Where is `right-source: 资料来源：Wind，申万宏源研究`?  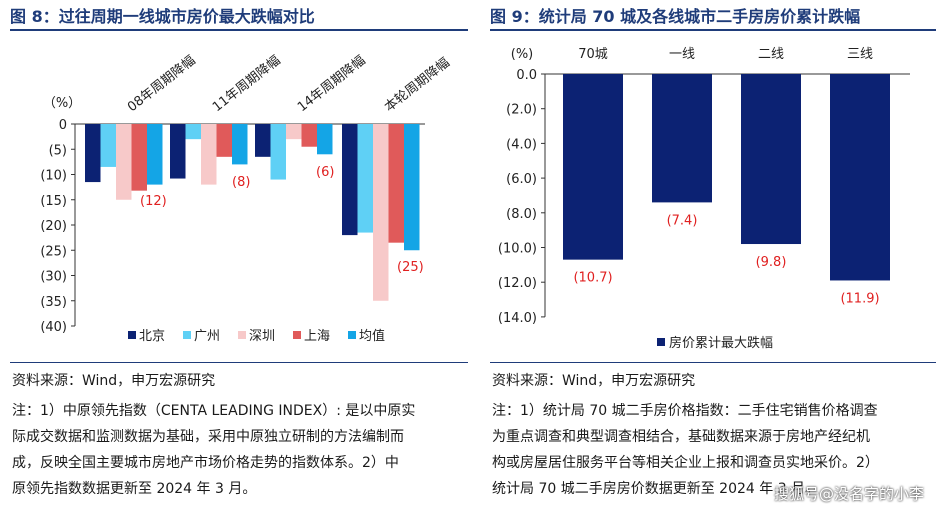
right-source: 资料来源：Wind，申万宏源研究 is located at coordinates (594, 381).